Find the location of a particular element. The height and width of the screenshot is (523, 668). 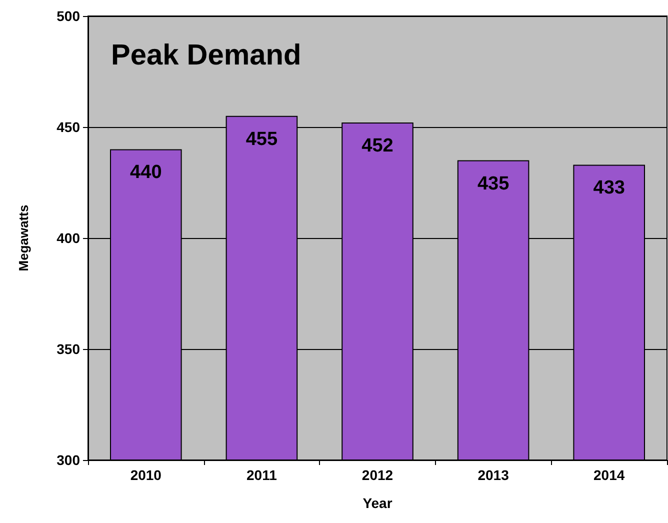

data-label: 452 is located at coordinates (378, 146).